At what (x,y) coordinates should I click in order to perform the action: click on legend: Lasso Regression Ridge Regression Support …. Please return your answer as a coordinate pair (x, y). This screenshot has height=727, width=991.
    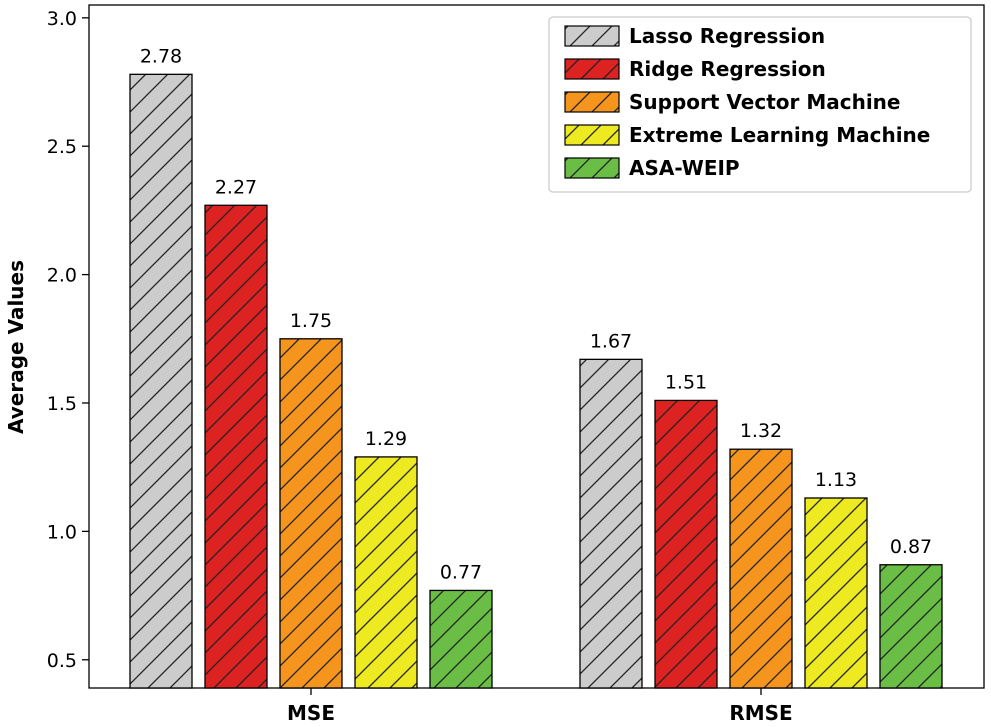
    Looking at the image, I should click on (760, 104).